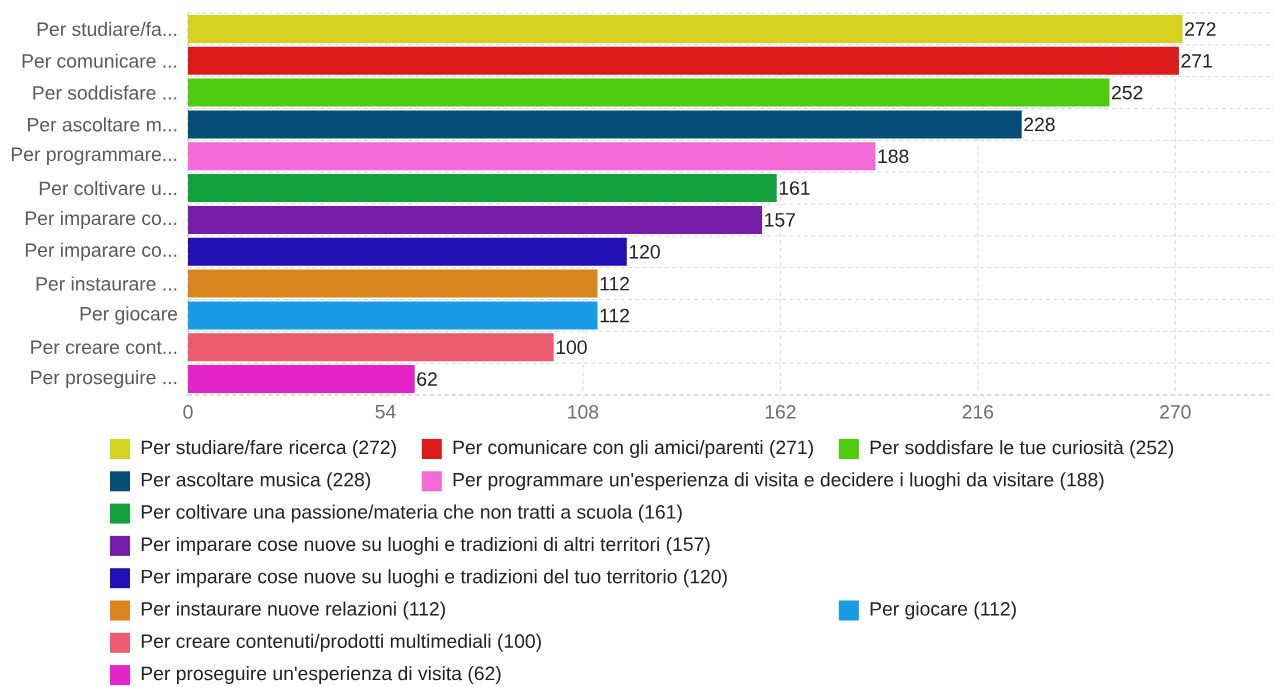 The width and height of the screenshot is (1274, 687). I want to click on legend-label: Per ascoltare musica (228), so click(256, 481).